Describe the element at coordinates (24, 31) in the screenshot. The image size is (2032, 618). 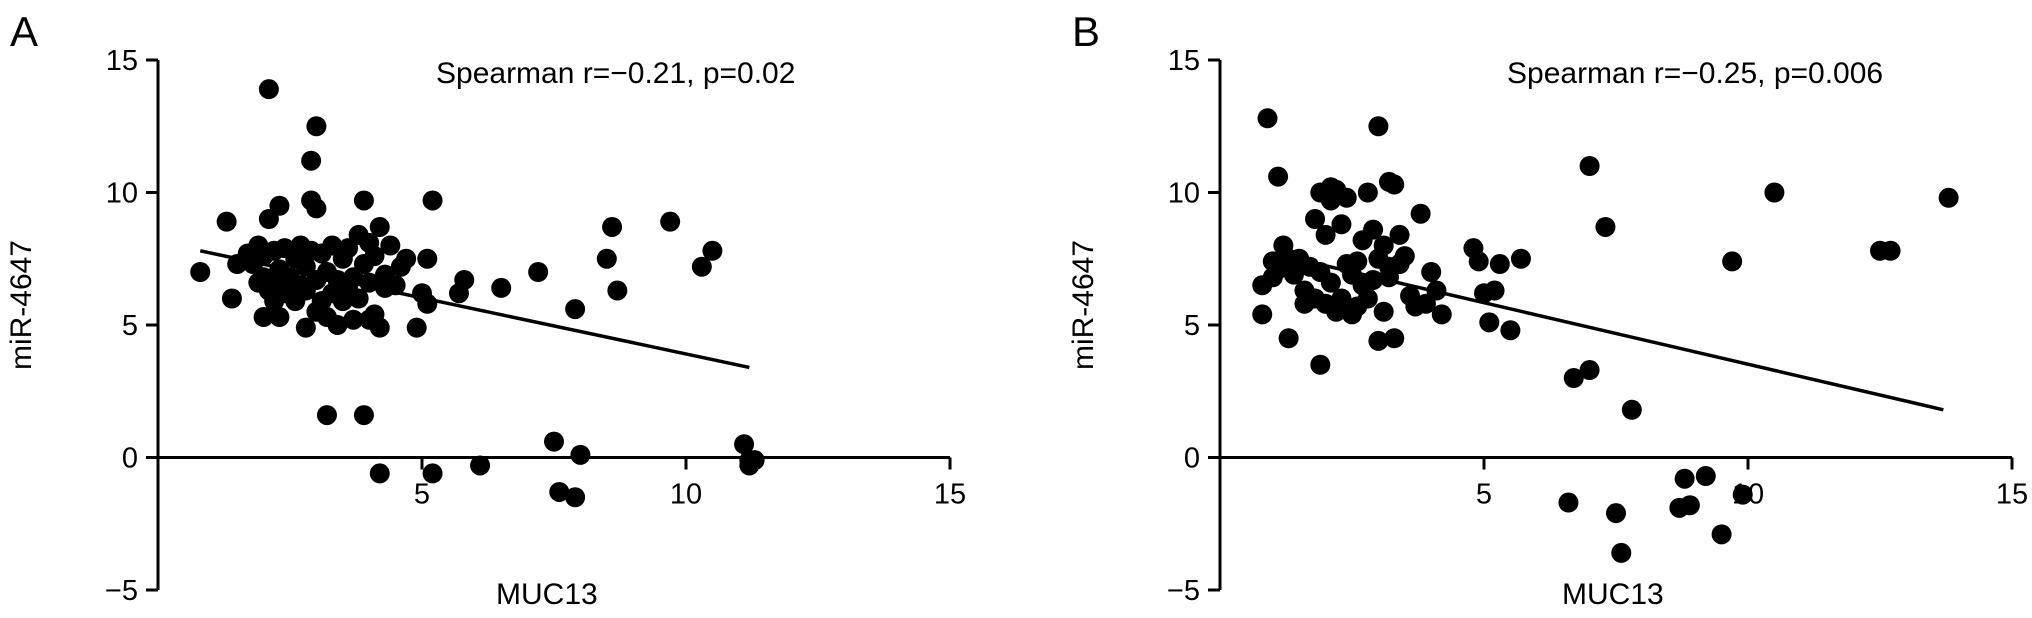
I see `panel-label: A` at that location.